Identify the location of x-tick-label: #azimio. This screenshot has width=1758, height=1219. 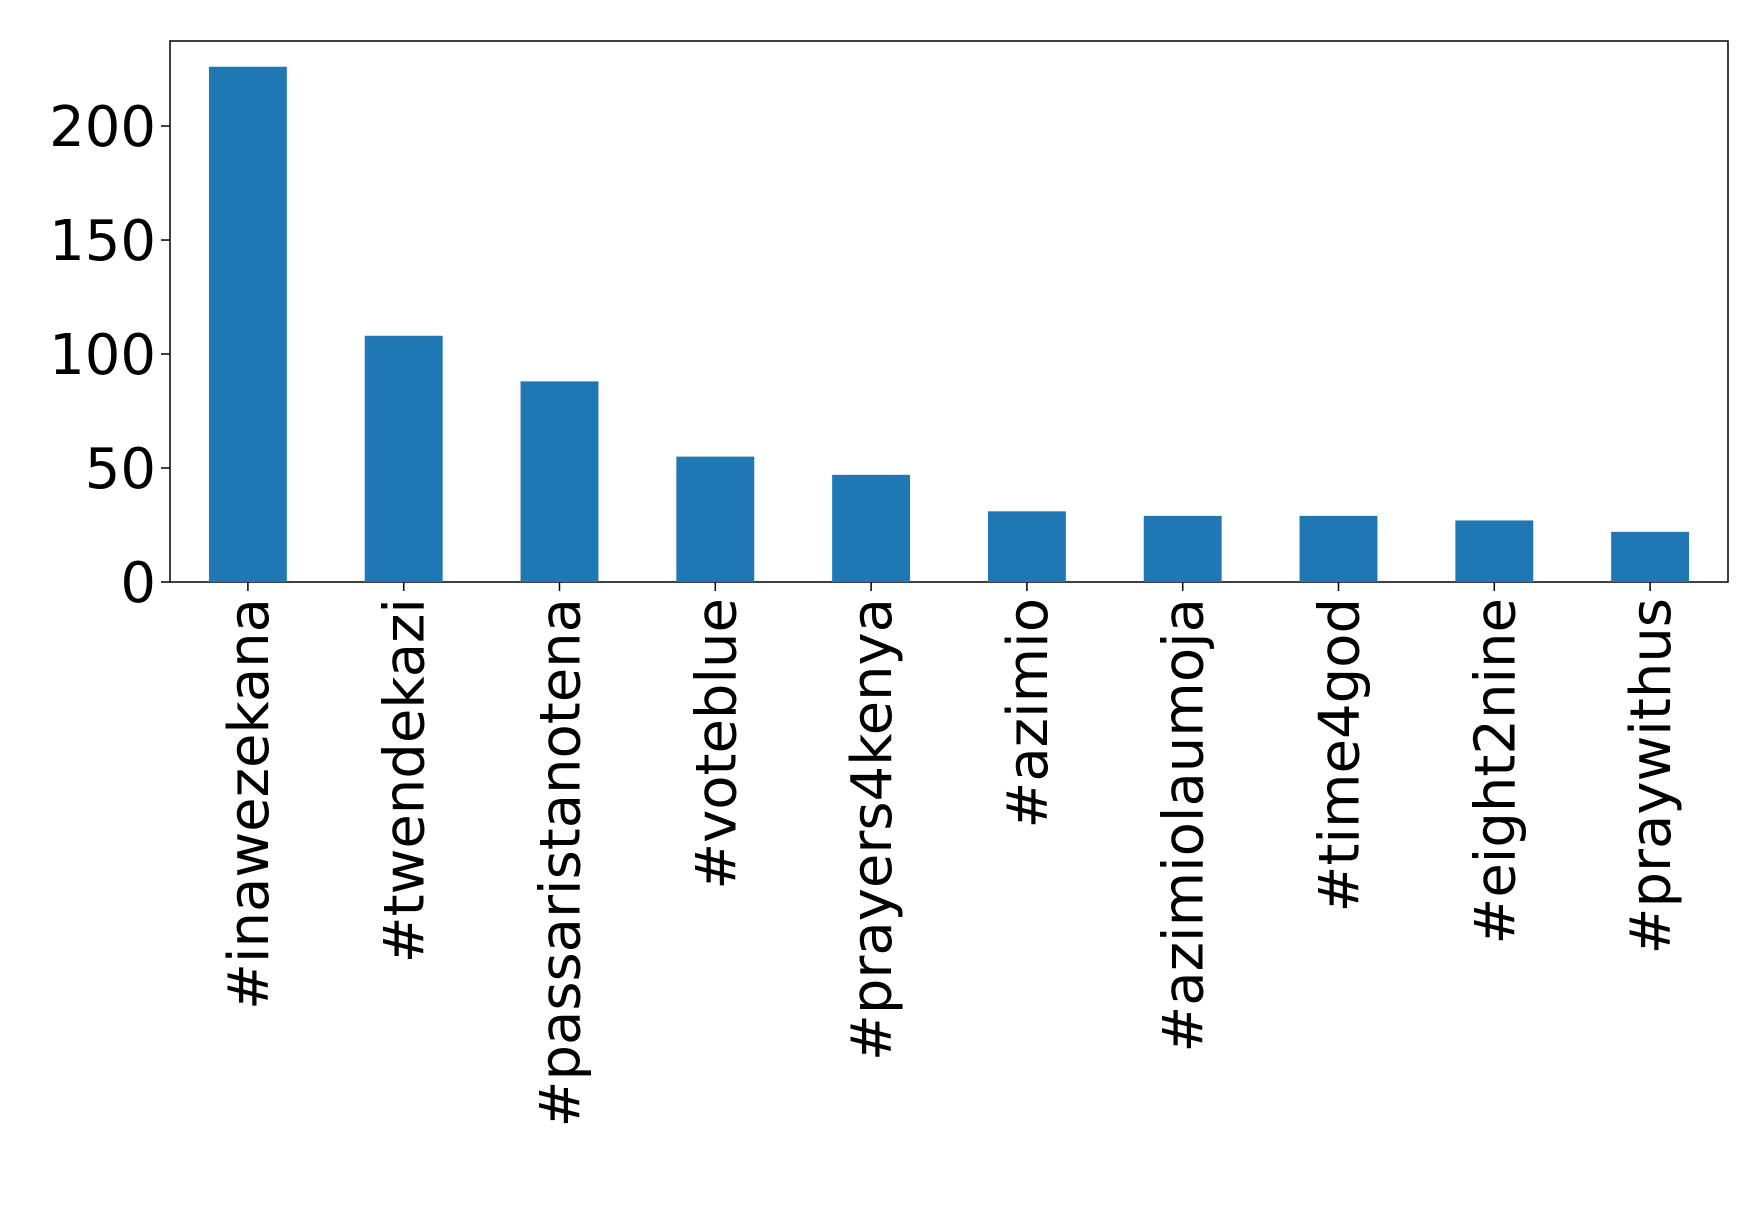
(1028, 713).